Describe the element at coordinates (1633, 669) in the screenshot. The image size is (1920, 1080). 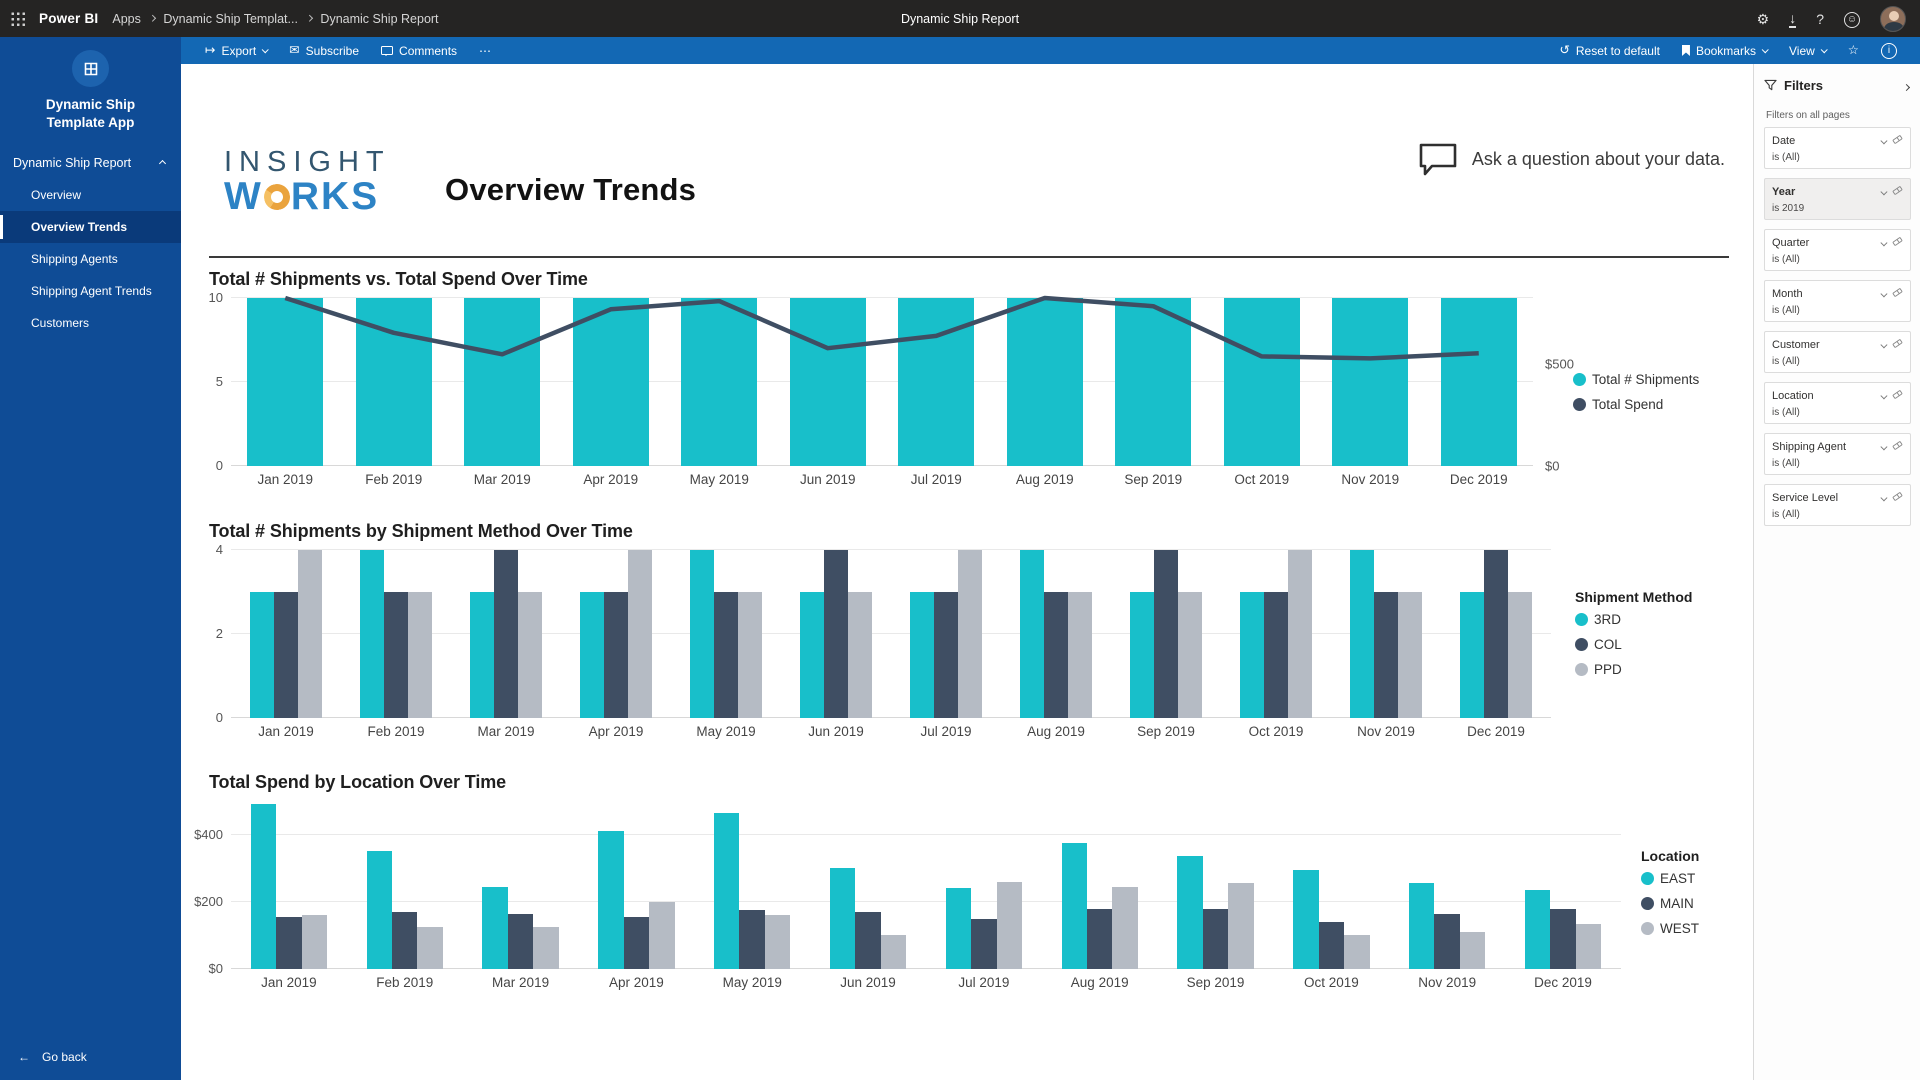
I see `legend-item-ppd: PPD` at that location.